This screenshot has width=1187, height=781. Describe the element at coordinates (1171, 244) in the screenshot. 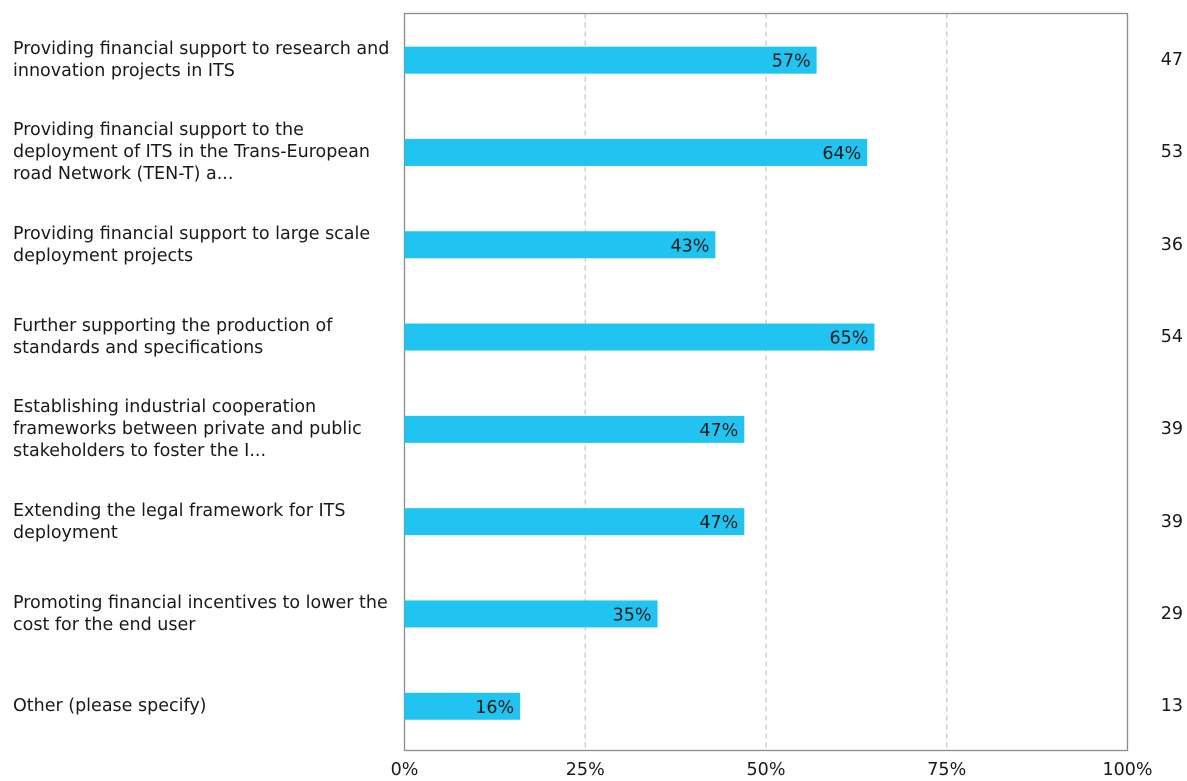

I see `count-label: 36` at that location.